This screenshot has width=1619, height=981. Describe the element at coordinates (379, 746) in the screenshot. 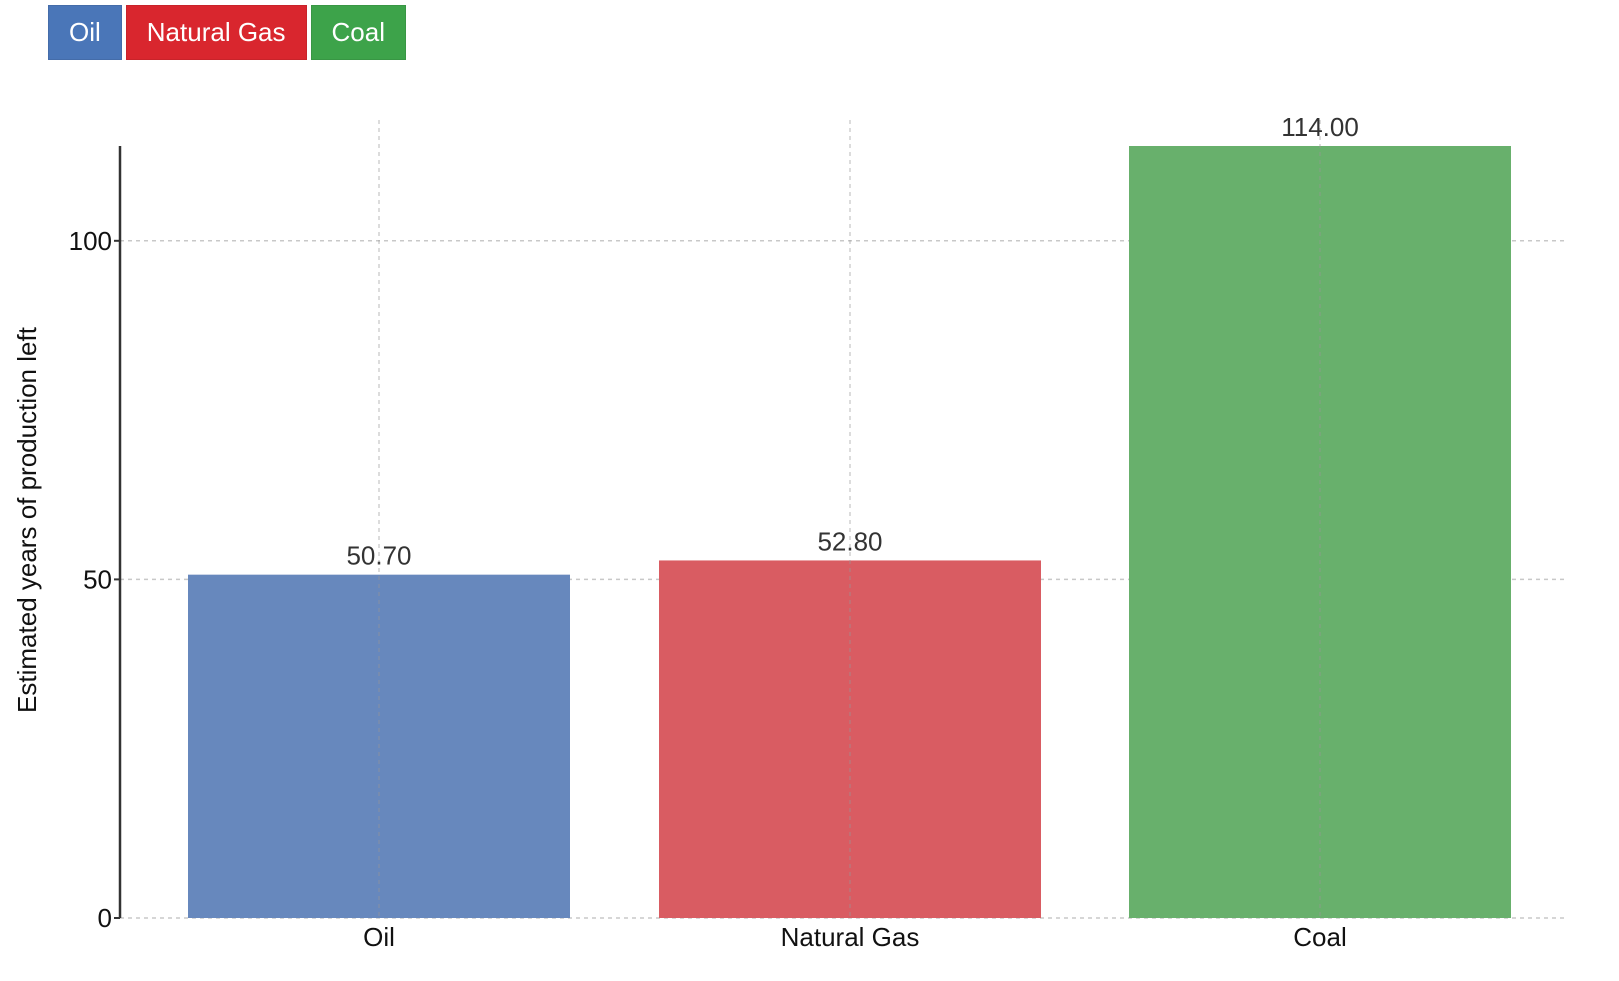

I see `bar-oil` at that location.